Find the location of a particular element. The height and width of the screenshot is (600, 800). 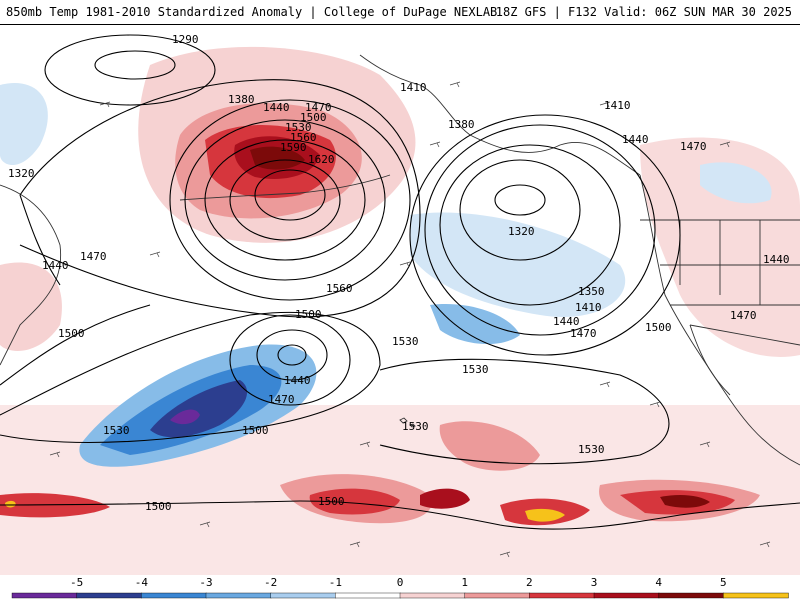

north-america-coastline is located at coordinates (719, 320).